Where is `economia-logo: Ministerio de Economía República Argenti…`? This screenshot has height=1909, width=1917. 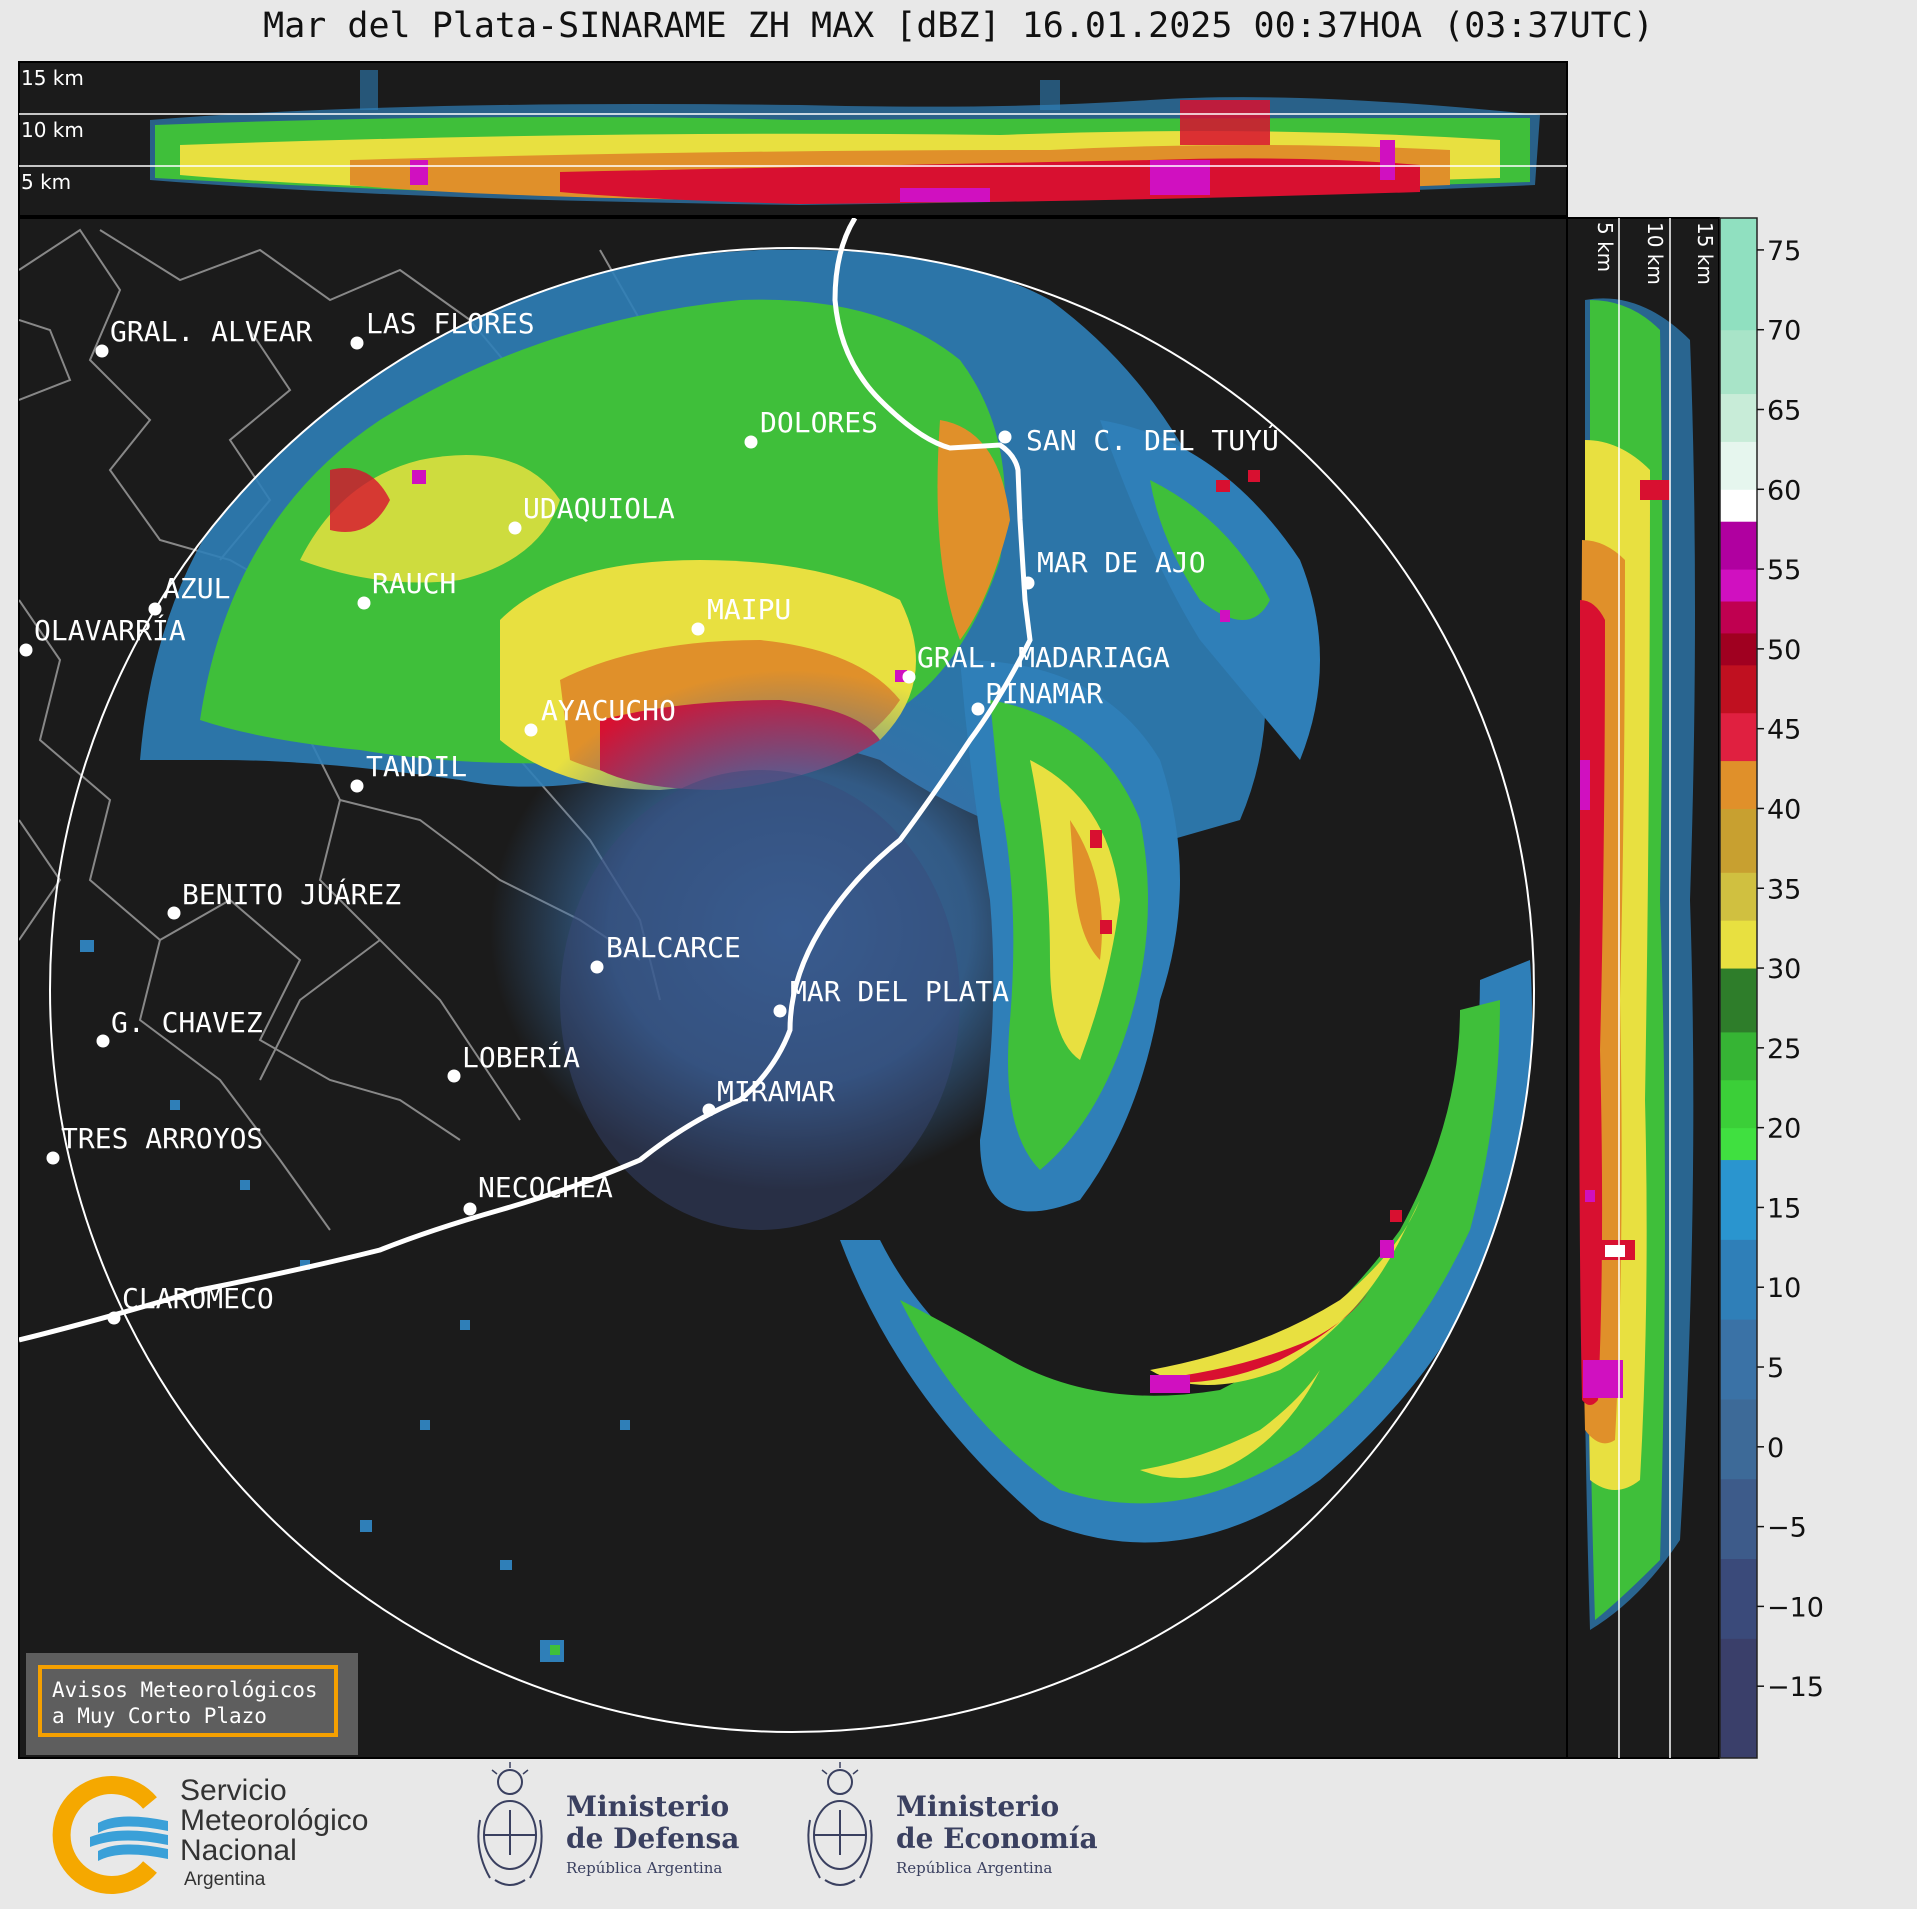
economia-logo: Ministerio de Economía República Argenti… is located at coordinates (950, 1830).